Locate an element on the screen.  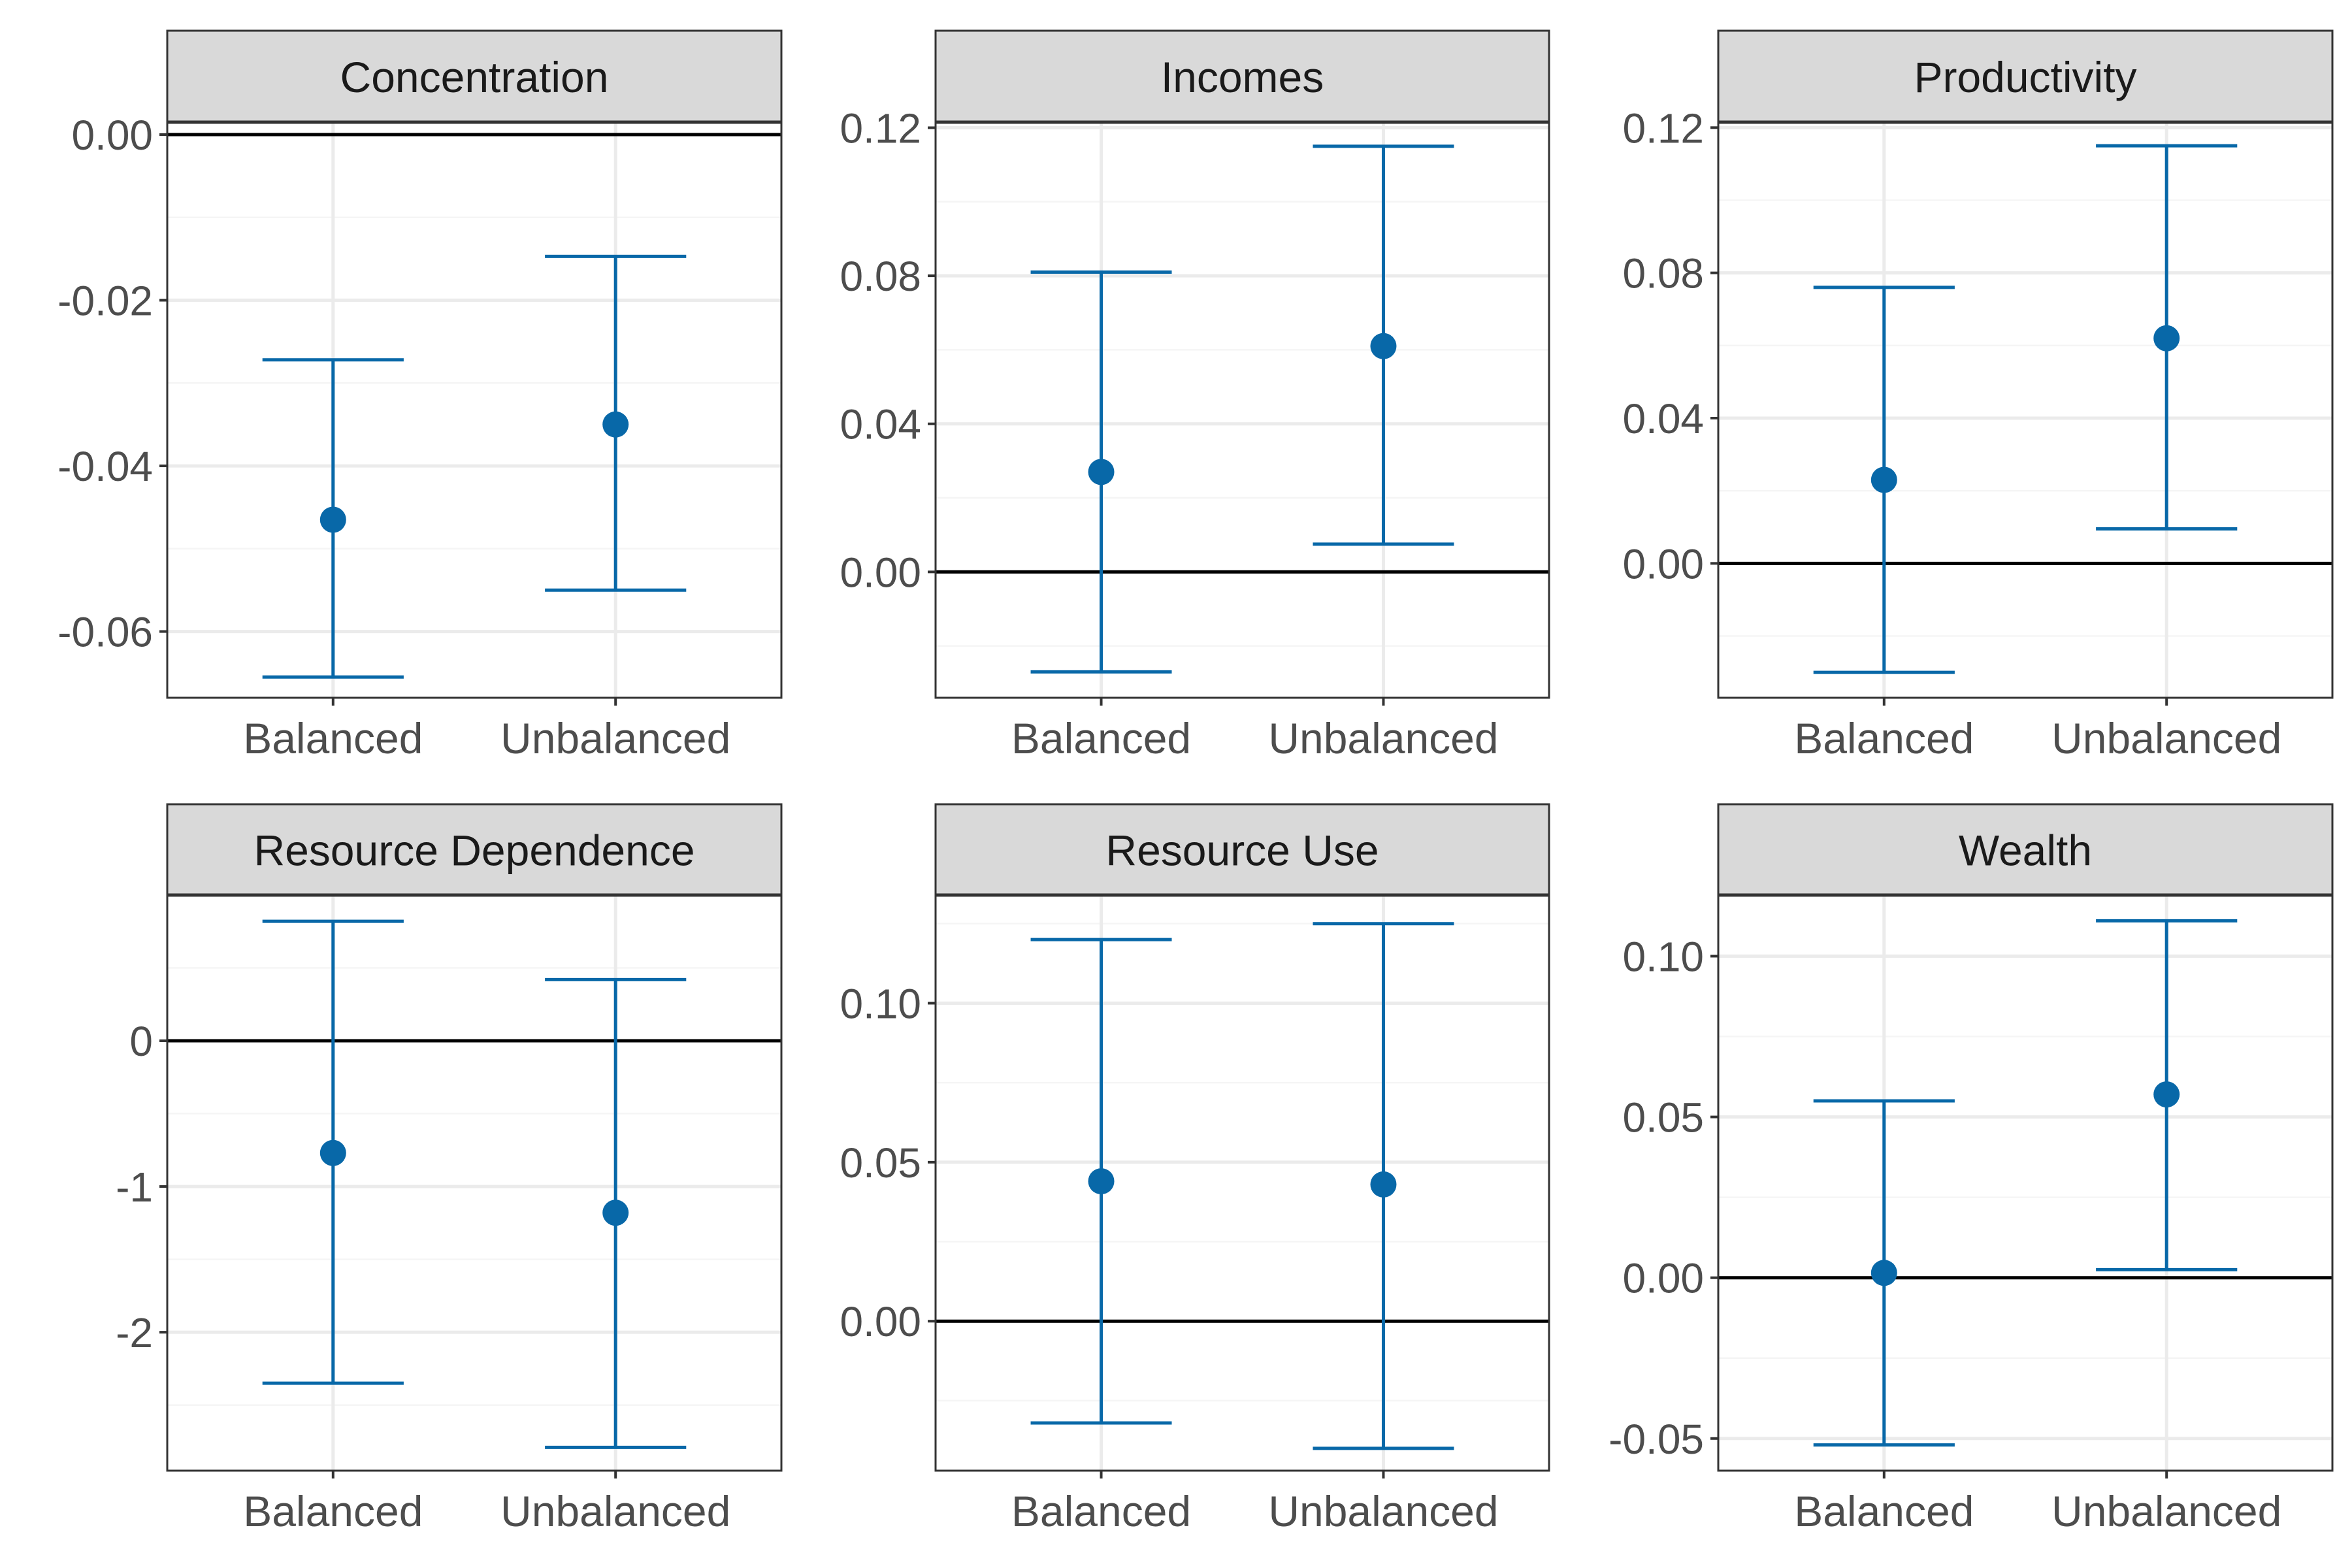
facet-title: Concentration is located at coordinates (474, 77).